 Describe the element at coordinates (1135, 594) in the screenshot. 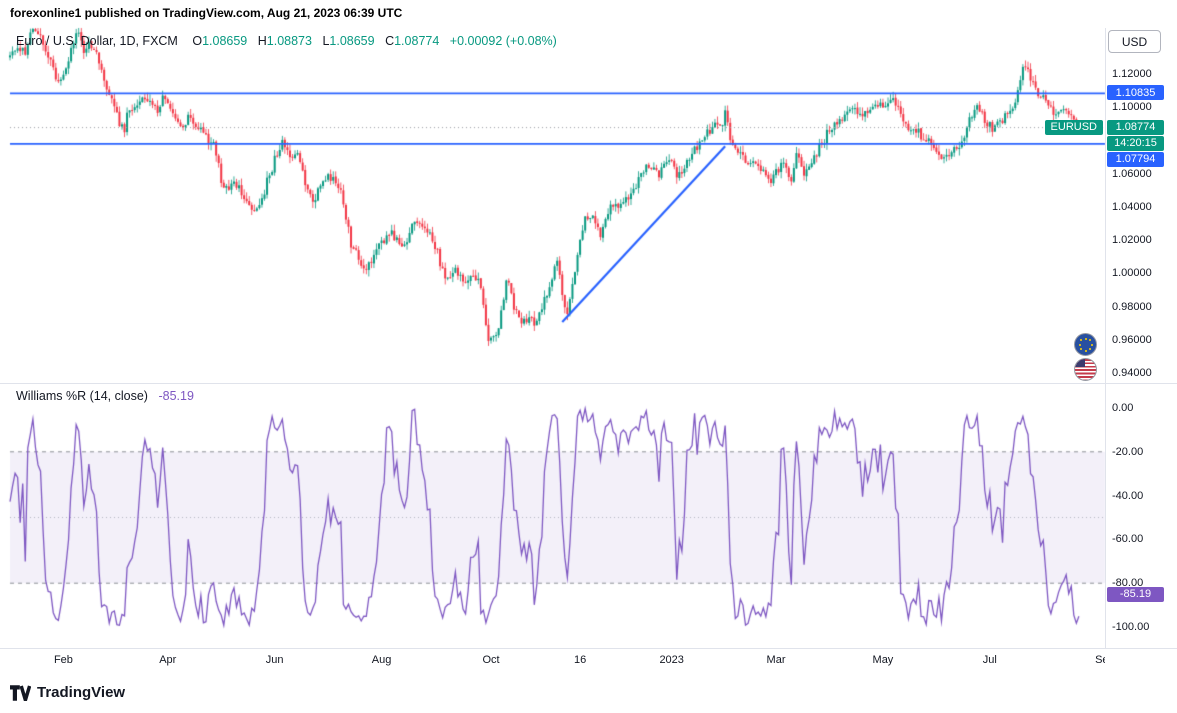

I see `wpr-current-value-label: -85.19` at that location.